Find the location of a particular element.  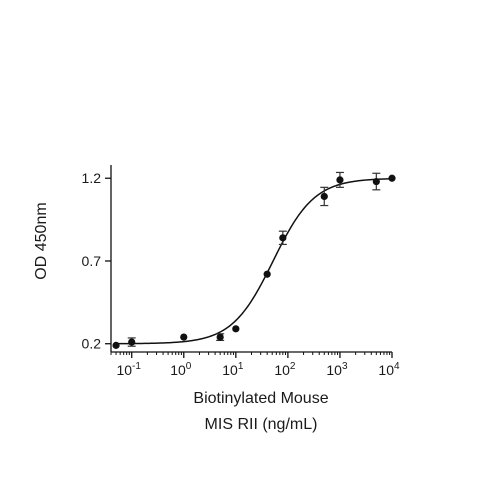

y-tick-label: 1.2 is located at coordinates (92, 178).